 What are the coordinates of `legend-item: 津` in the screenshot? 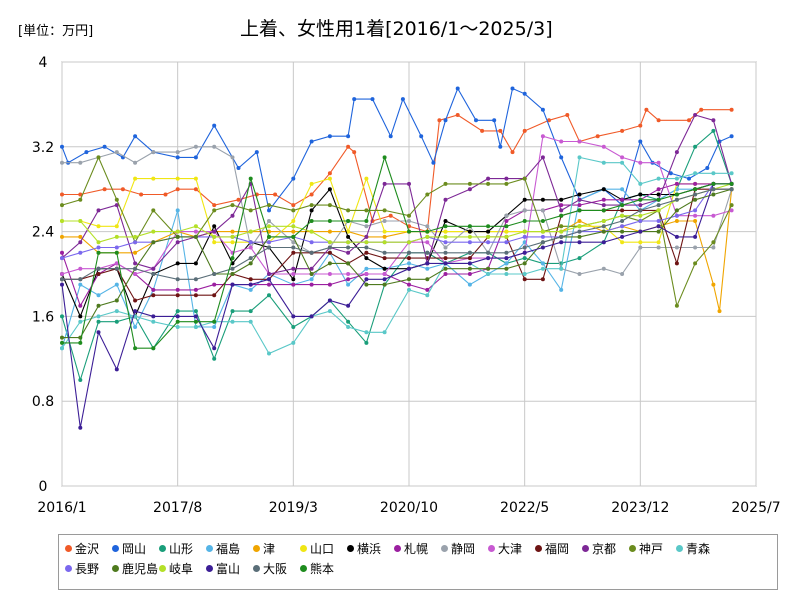 It's located at (264, 549).